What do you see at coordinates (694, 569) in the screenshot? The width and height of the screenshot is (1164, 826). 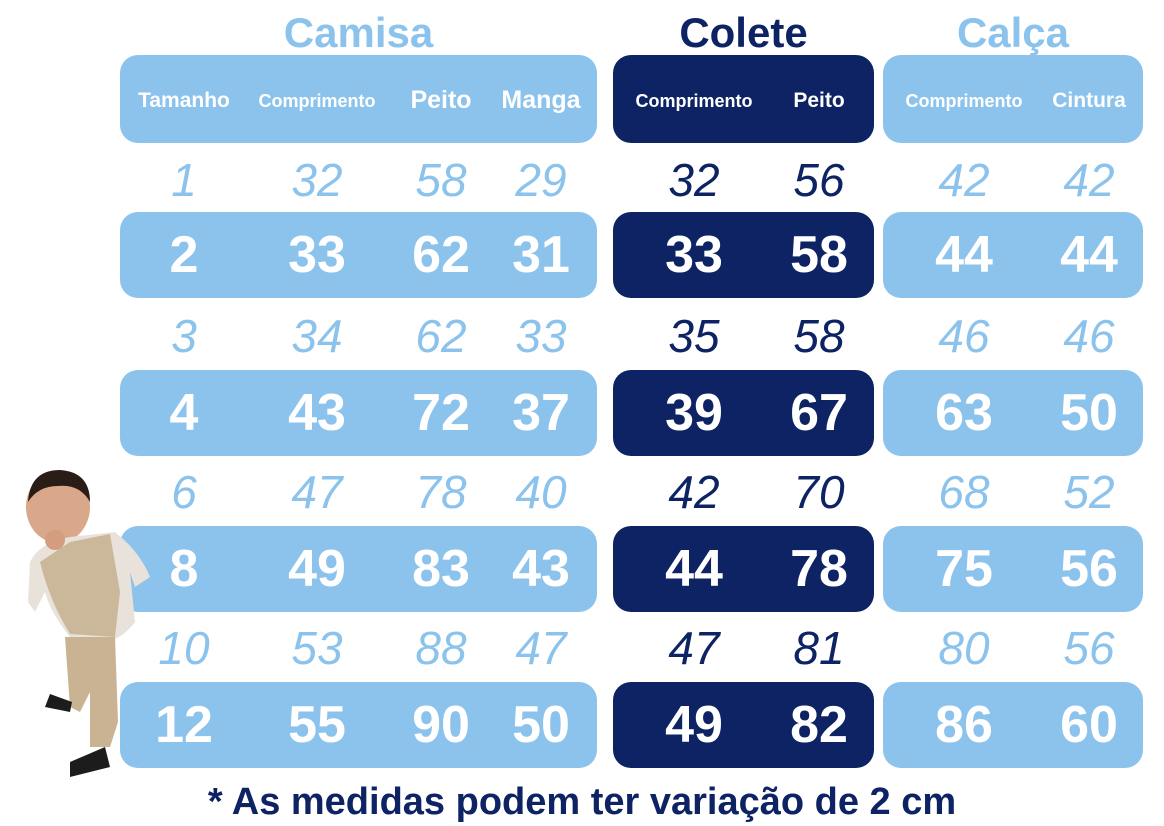 I see `colete-cell: 44` at bounding box center [694, 569].